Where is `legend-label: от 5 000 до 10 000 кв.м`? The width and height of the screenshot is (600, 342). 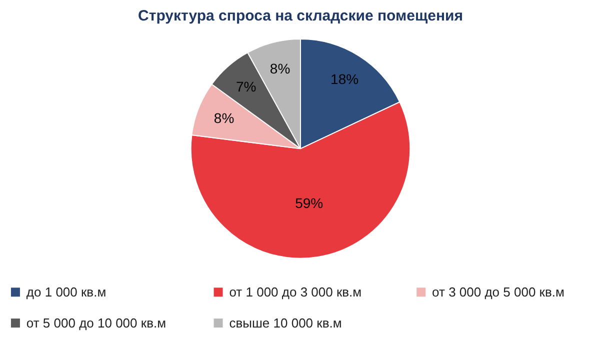
legend-label: от 5 000 до 10 000 кв.м is located at coordinates (96, 323).